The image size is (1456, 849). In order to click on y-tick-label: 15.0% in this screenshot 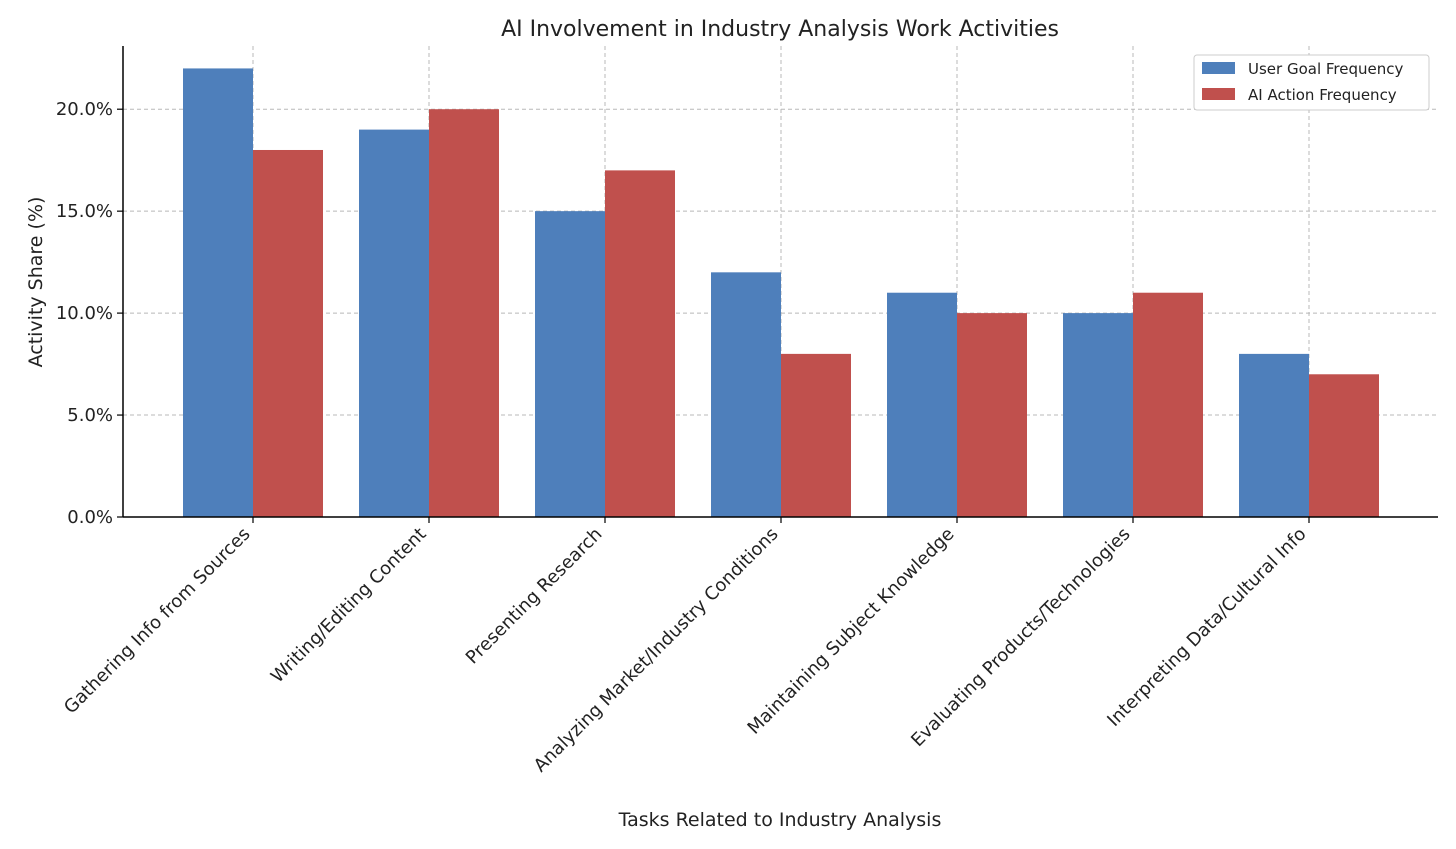, I will do `click(84, 211)`.